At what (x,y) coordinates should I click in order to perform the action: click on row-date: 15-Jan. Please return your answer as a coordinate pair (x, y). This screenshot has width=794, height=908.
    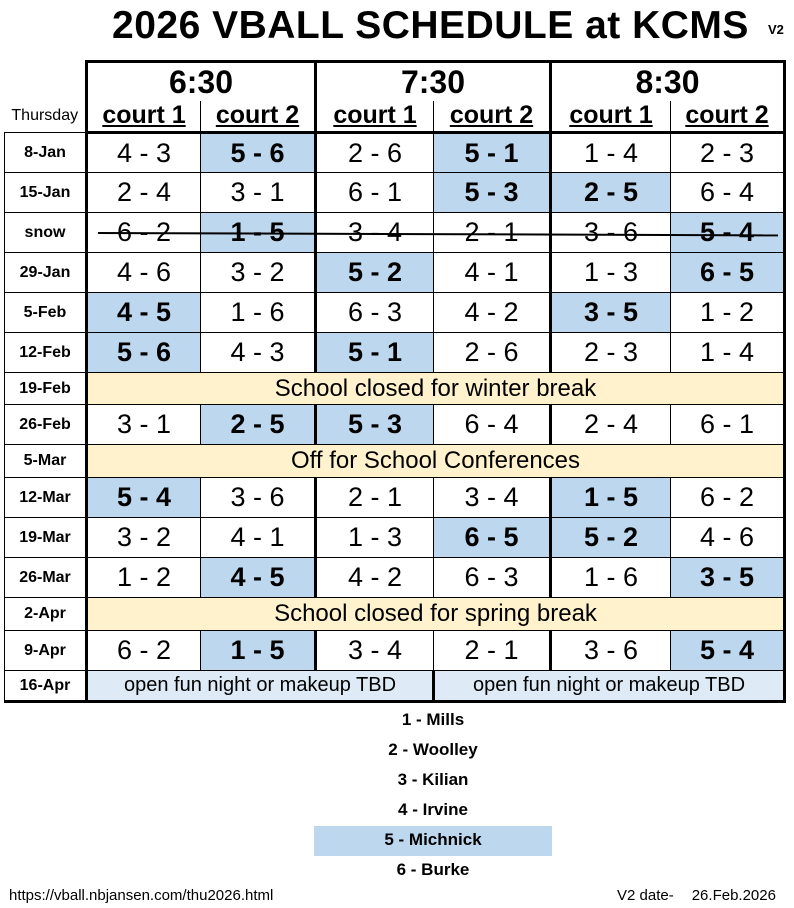
    Looking at the image, I should click on (45, 192).